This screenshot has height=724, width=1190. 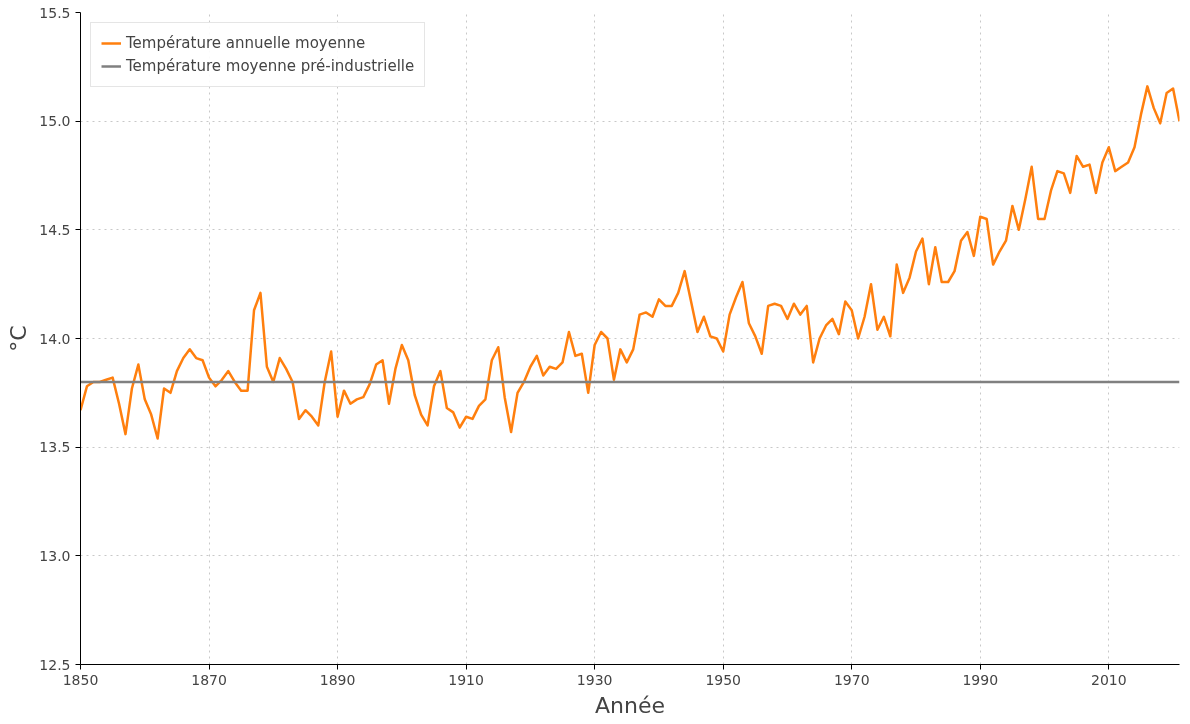 What do you see at coordinates (55, 121) in the screenshot?
I see `y-tick-label: 15.0` at bounding box center [55, 121].